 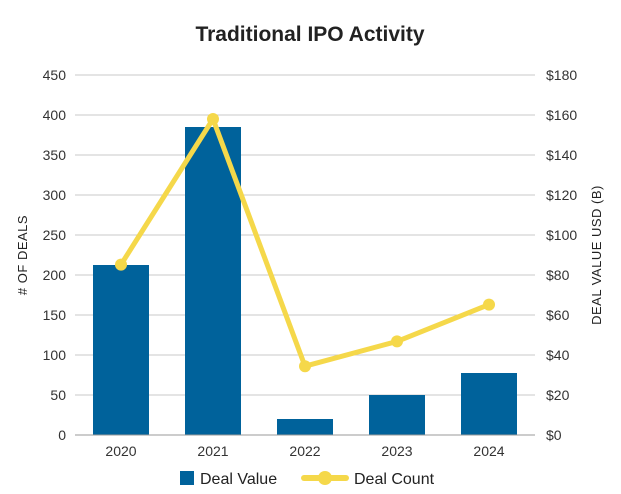 What do you see at coordinates (558, 395) in the screenshot?
I see `right-tick-label: $20` at bounding box center [558, 395].